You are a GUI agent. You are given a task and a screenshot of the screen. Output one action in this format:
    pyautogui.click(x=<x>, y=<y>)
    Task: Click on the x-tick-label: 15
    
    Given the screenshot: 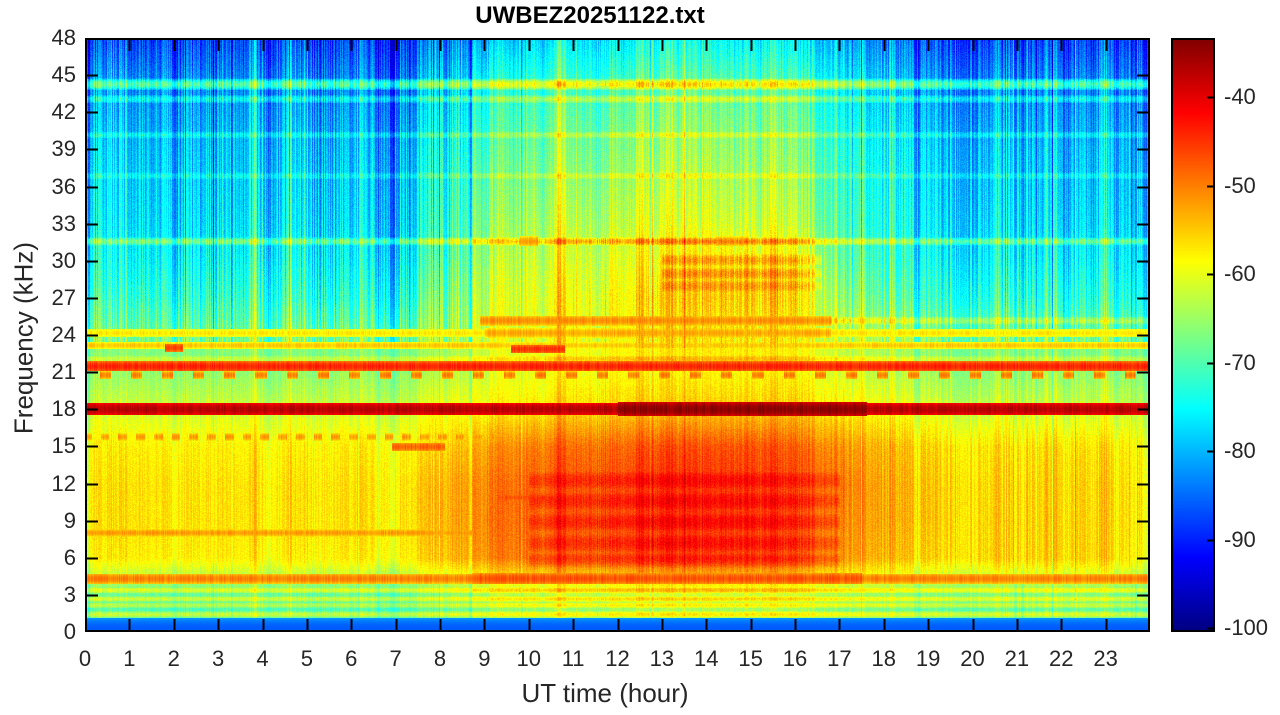 What is the action you would take?
    pyautogui.click(x=750, y=658)
    